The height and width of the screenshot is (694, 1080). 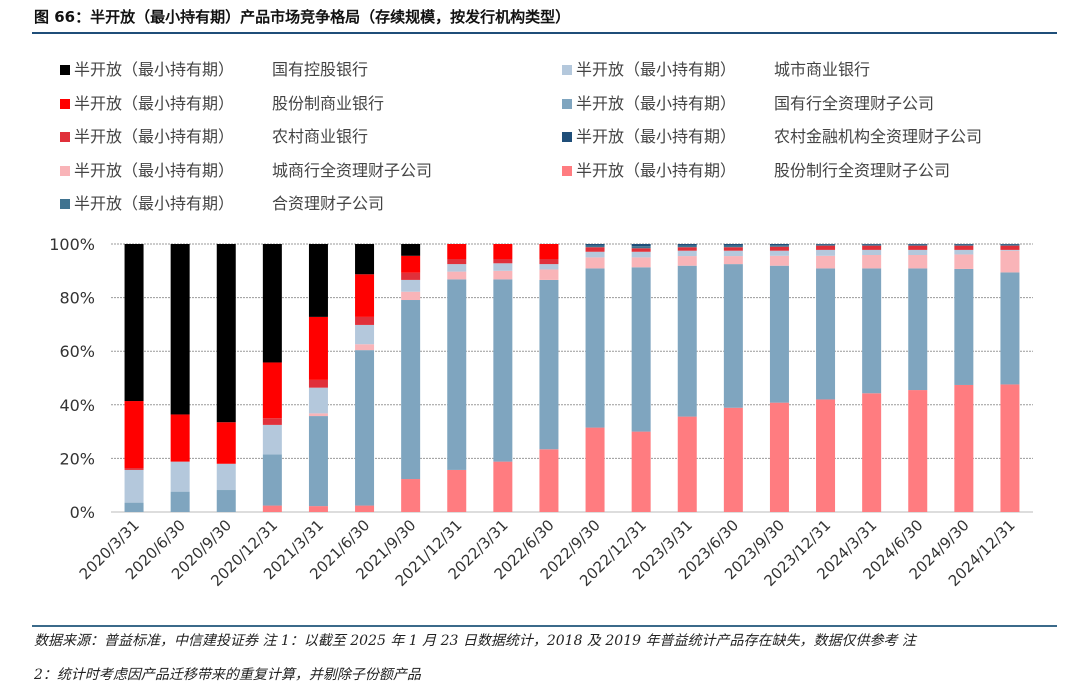 What do you see at coordinates (320, 69) in the screenshot?
I see `legend-label: 国有控股银行` at bounding box center [320, 69].